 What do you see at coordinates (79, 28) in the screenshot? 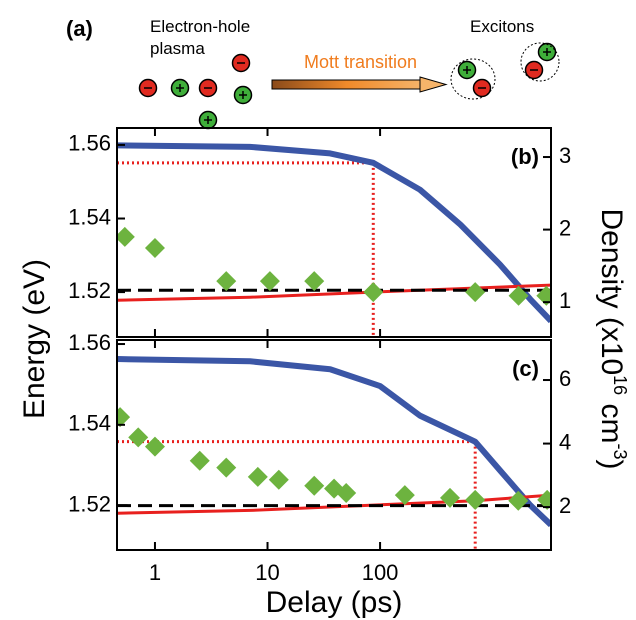
I see `panel-label: (a)` at bounding box center [79, 28].